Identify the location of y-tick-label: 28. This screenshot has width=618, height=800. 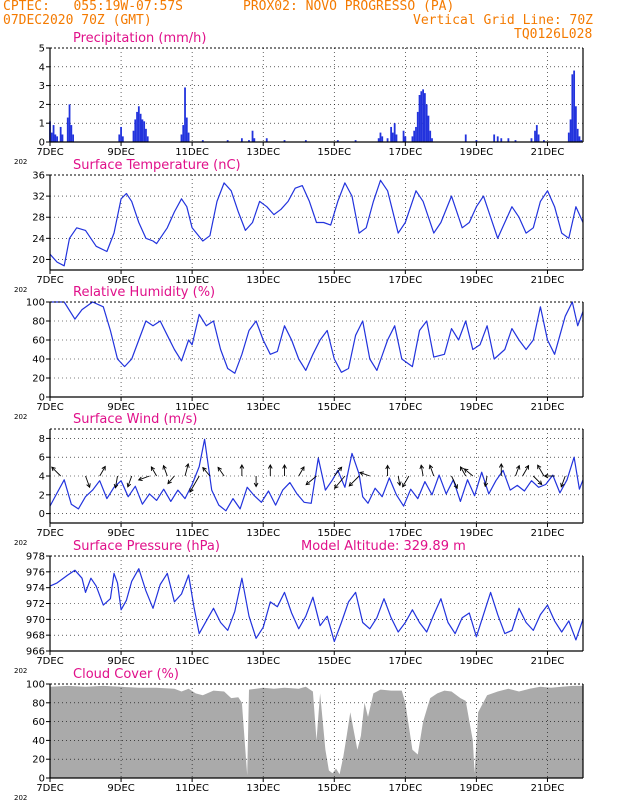
(38, 218).